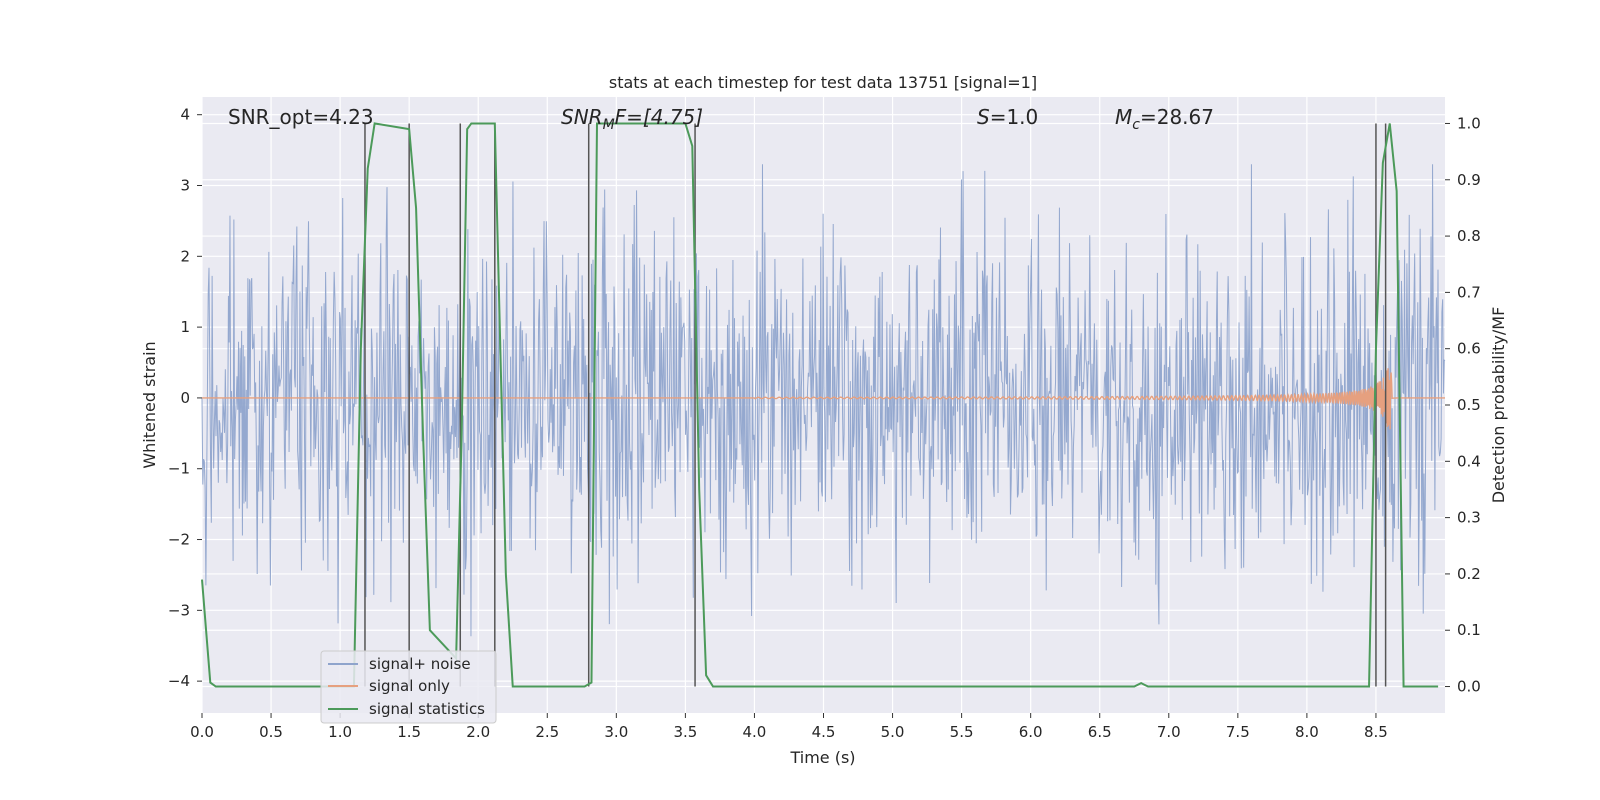  What do you see at coordinates (1100, 732) in the screenshot?
I see `x-tick-label: 6.5` at bounding box center [1100, 732].